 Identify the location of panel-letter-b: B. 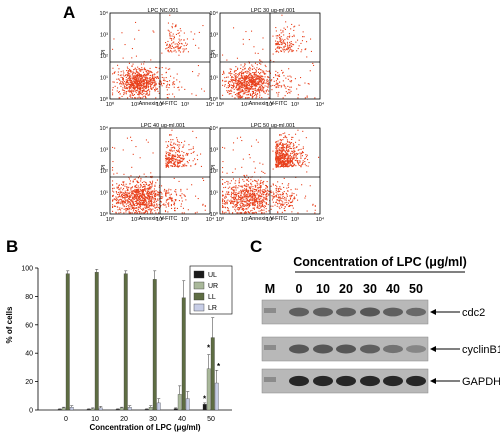
(12, 246).